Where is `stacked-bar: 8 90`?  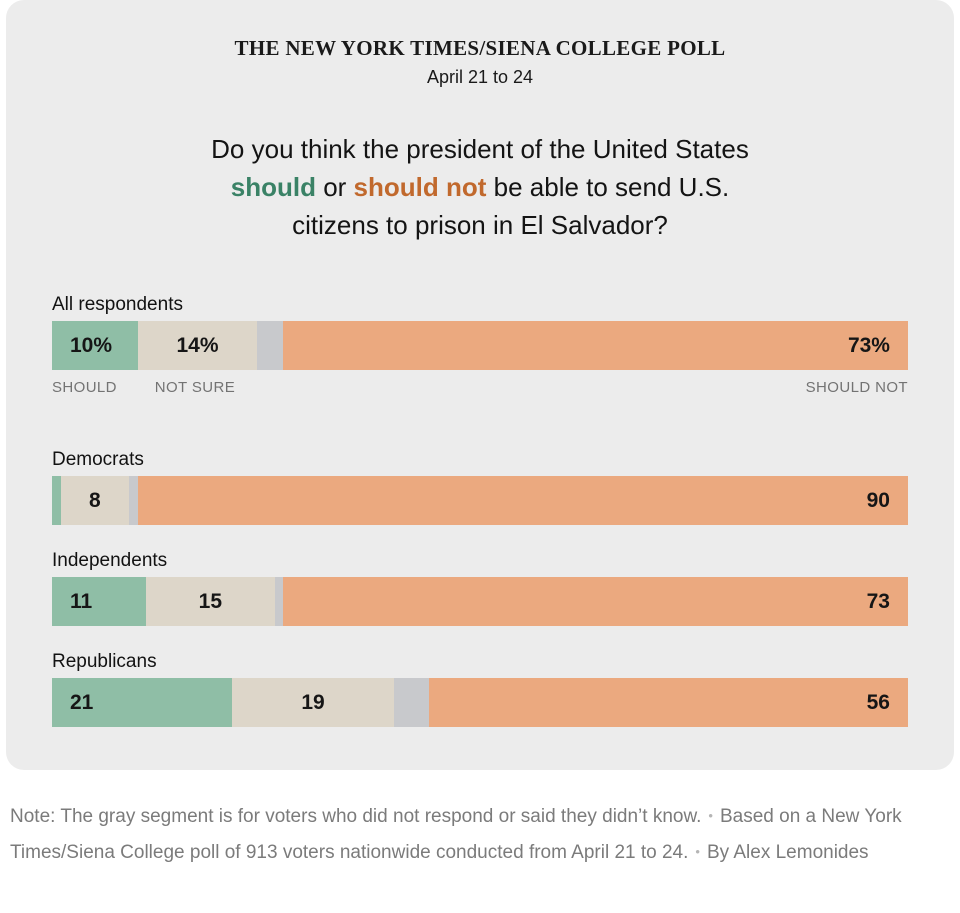
stacked-bar: 8 90 is located at coordinates (480, 500).